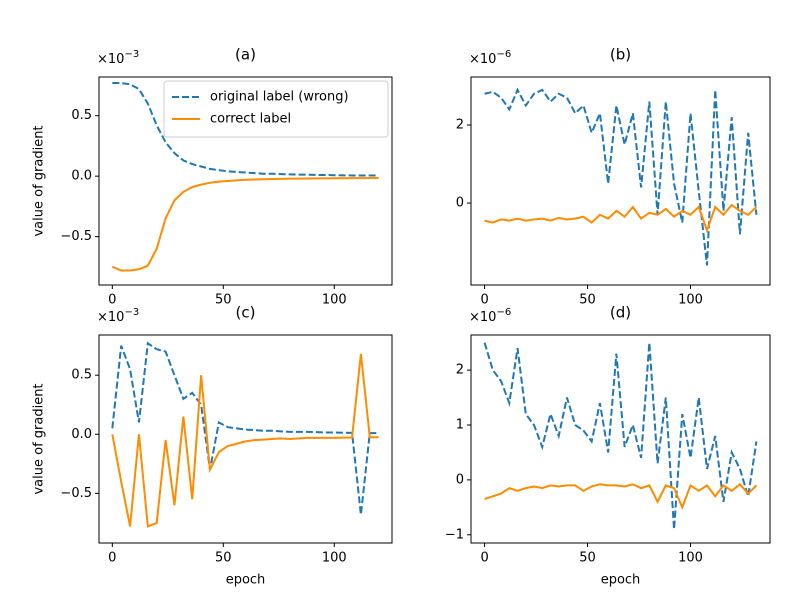  Describe the element at coordinates (620, 55) in the screenshot. I see `subplot-title: (b)` at that location.